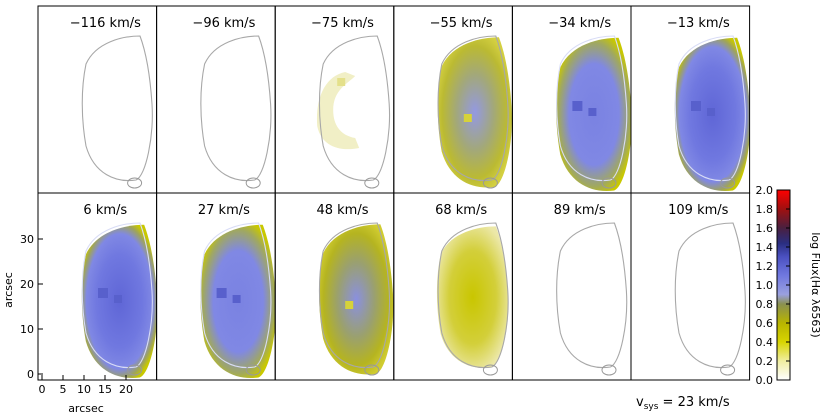 The image size is (830, 415). Describe the element at coordinates (461, 210) in the screenshot. I see `velocity-label: 68 km/s` at that location.